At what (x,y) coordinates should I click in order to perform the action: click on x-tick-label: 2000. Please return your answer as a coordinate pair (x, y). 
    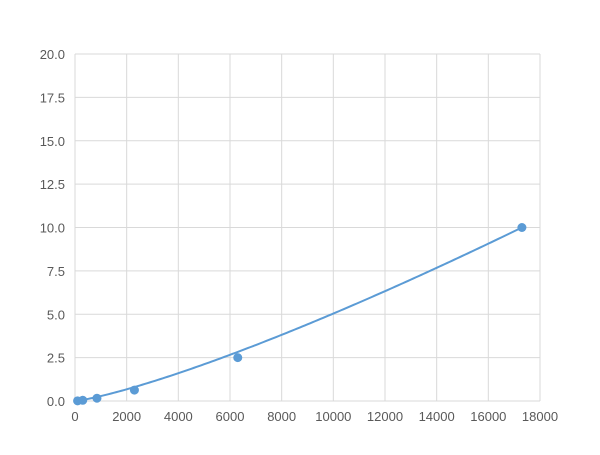
    Looking at the image, I should click on (126, 416).